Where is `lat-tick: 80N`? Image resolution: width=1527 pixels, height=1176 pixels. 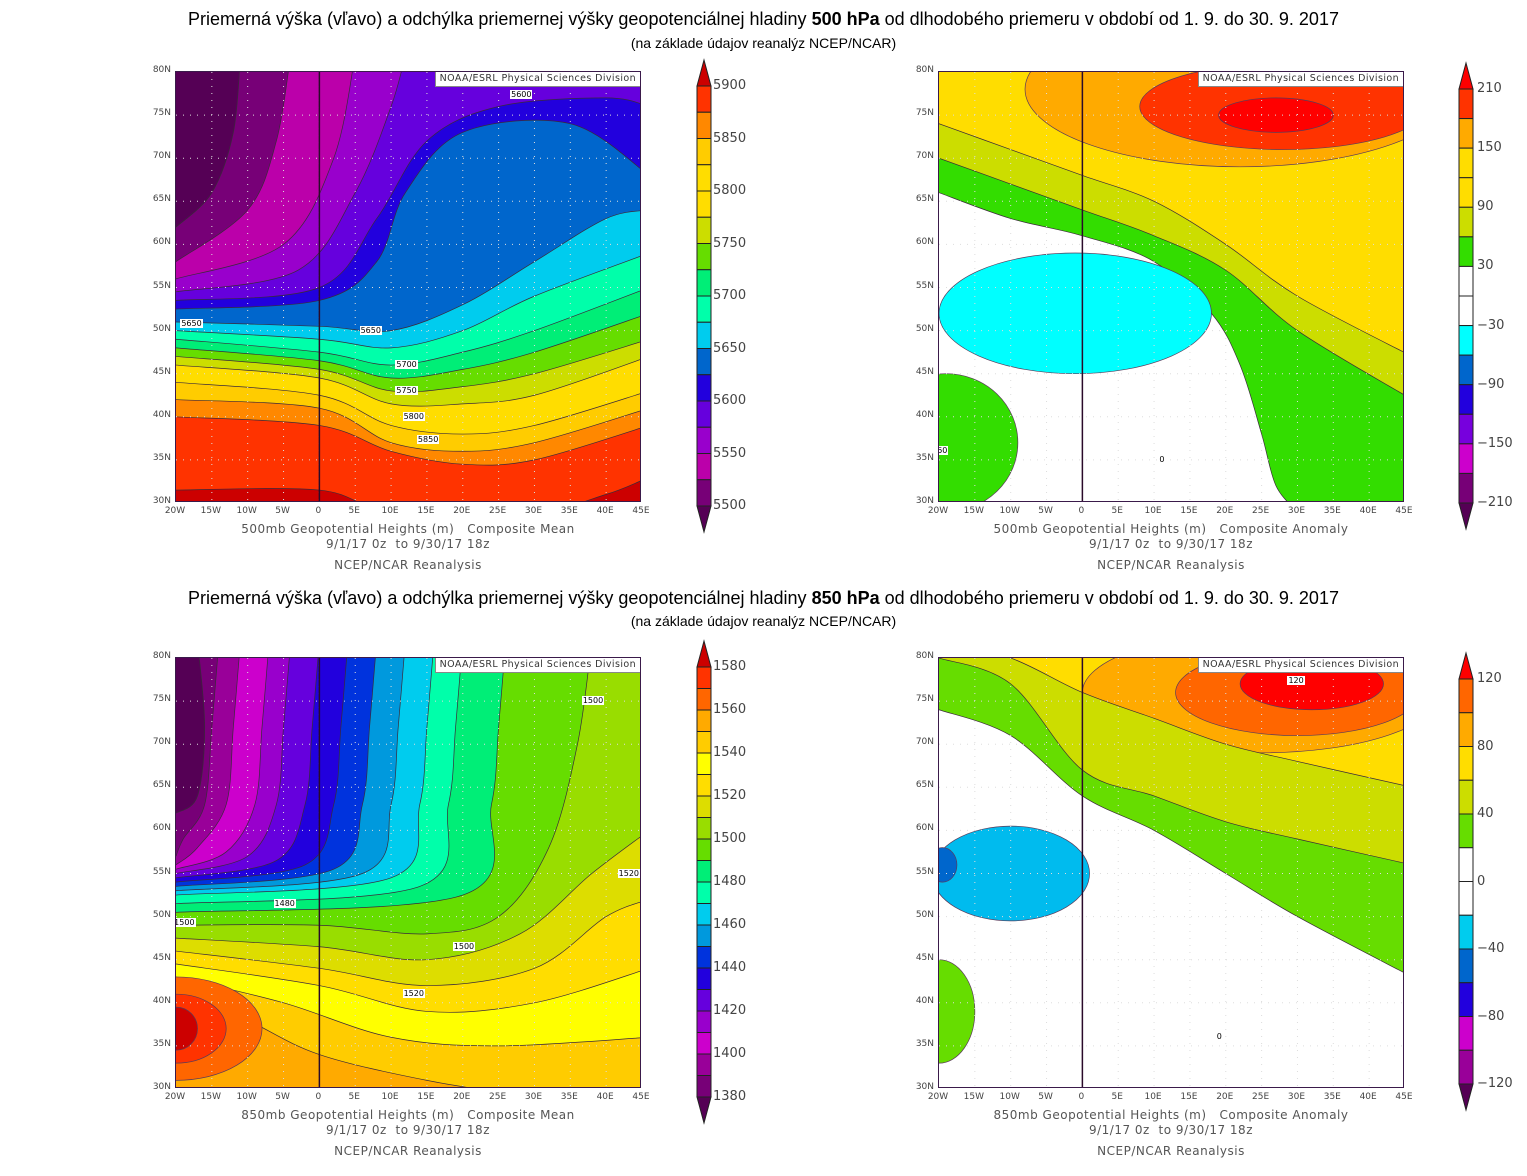
lat-tick: 80N is located at coordinates (161, 656).